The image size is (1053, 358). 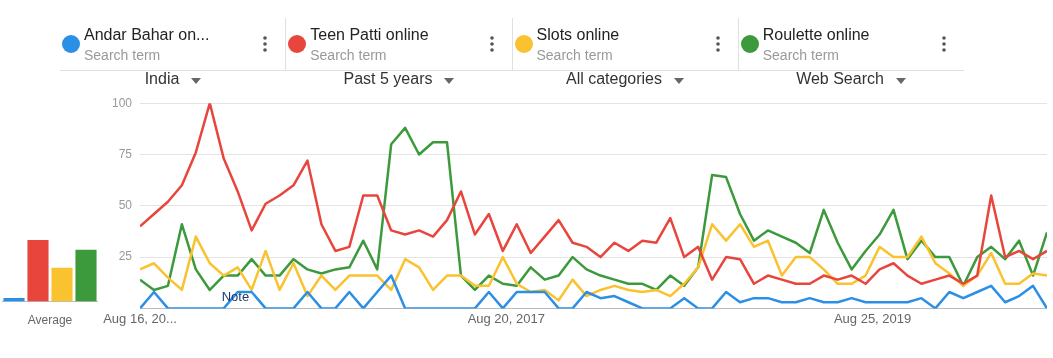 I want to click on x-axis-title: Average, so click(x=50, y=320).